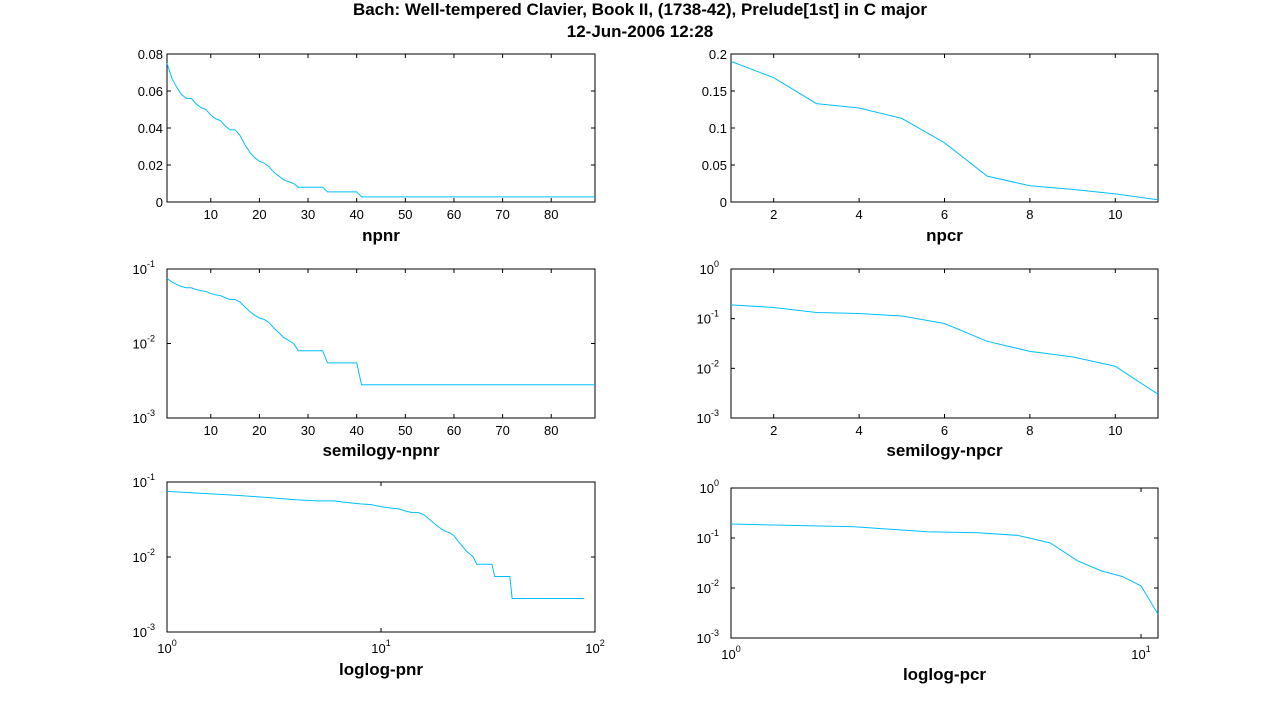 The width and height of the screenshot is (1280, 718). Describe the element at coordinates (944, 674) in the screenshot. I see `x-axis-label: loglog-pcr` at that location.